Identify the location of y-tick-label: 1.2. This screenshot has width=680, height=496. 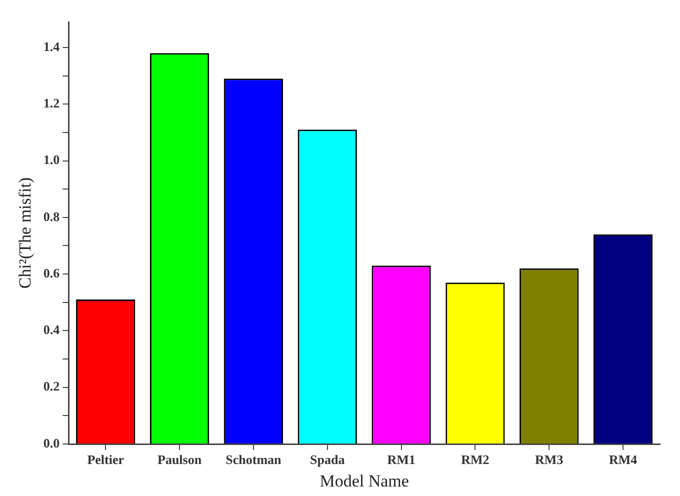
(51, 102).